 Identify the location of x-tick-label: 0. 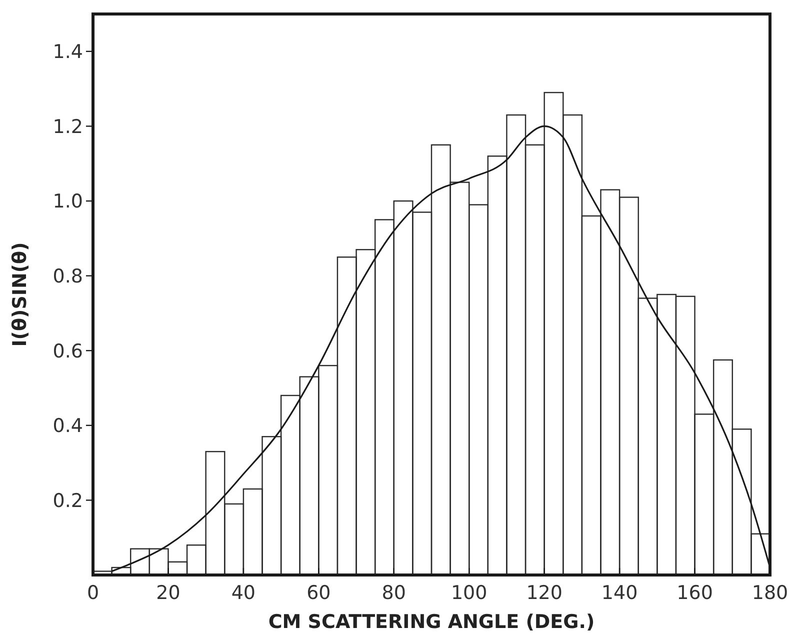
(93, 593).